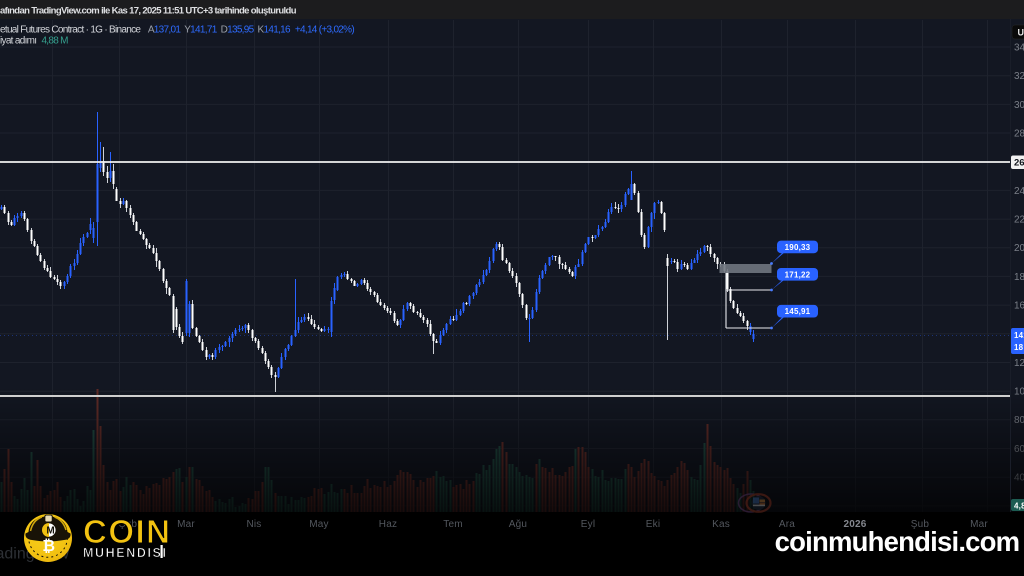  I want to click on svg-text: coinmuhendisi.com, so click(897, 541).